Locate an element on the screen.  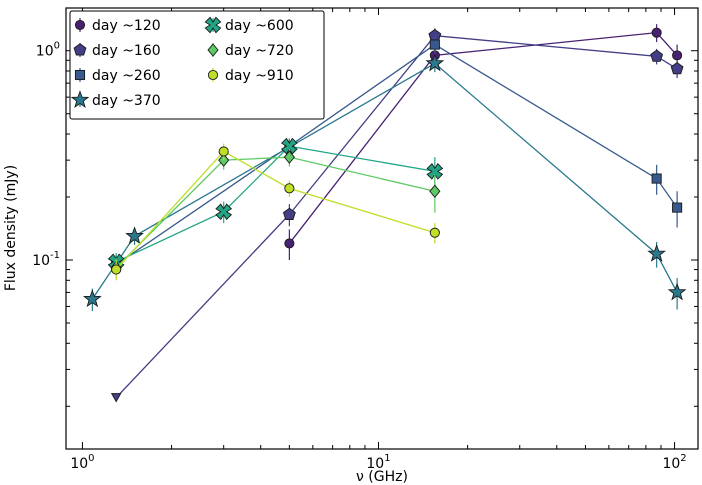
legend-entry: day ~120 is located at coordinates (117, 26).